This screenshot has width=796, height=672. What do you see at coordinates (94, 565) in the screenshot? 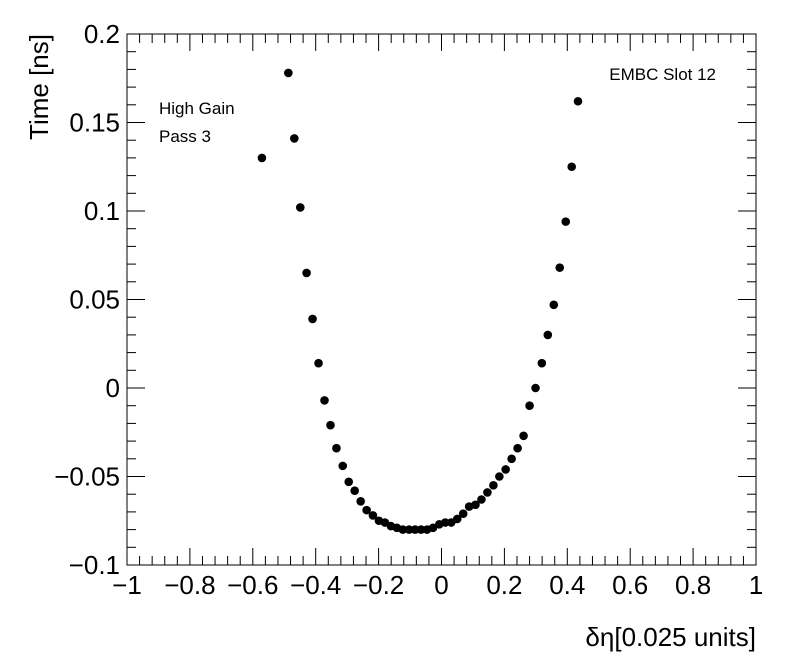
I see `y-tick-label: −0.1` at bounding box center [94, 565].